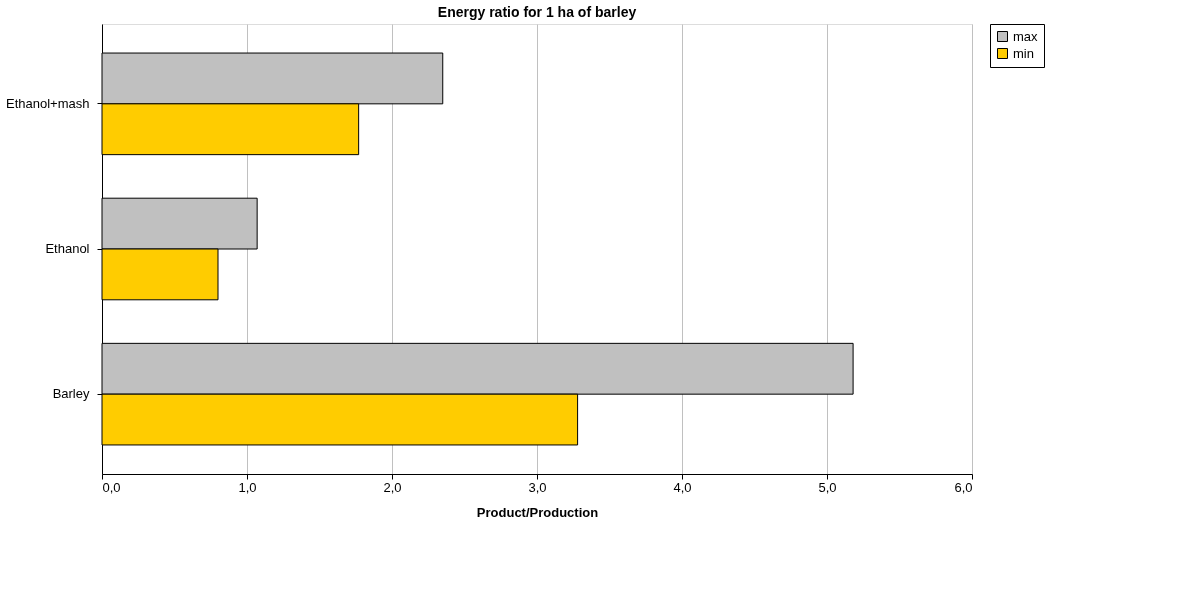 This screenshot has width=1187, height=609. What do you see at coordinates (1026, 36) in the screenshot?
I see `legend-label: max` at bounding box center [1026, 36].